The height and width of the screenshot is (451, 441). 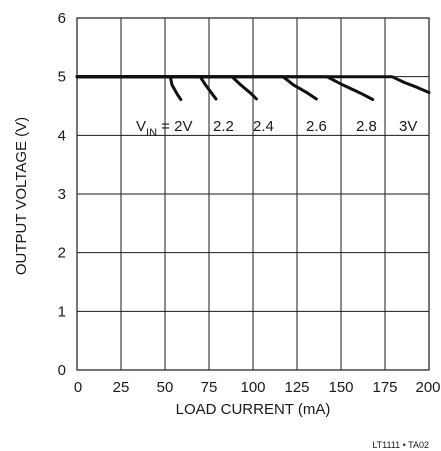 What do you see at coordinates (62, 135) in the screenshot?
I see `y-tick-label-4: 4` at bounding box center [62, 135].